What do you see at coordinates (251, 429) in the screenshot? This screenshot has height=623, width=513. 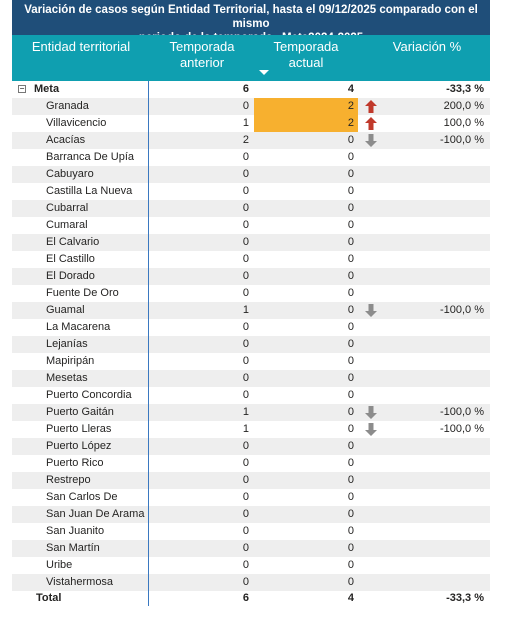 I see `table-row: Puerto Lleras 1 0 -100,0 %` at bounding box center [251, 429].